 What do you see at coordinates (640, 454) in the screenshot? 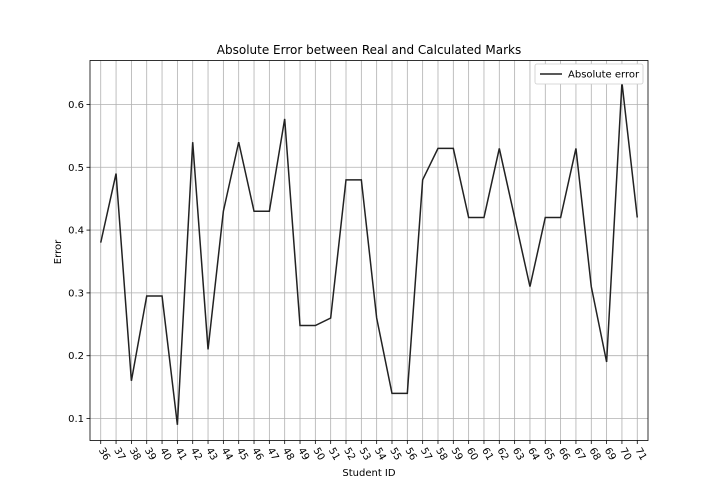
I see `x-tick-label: 71` at bounding box center [640, 454].